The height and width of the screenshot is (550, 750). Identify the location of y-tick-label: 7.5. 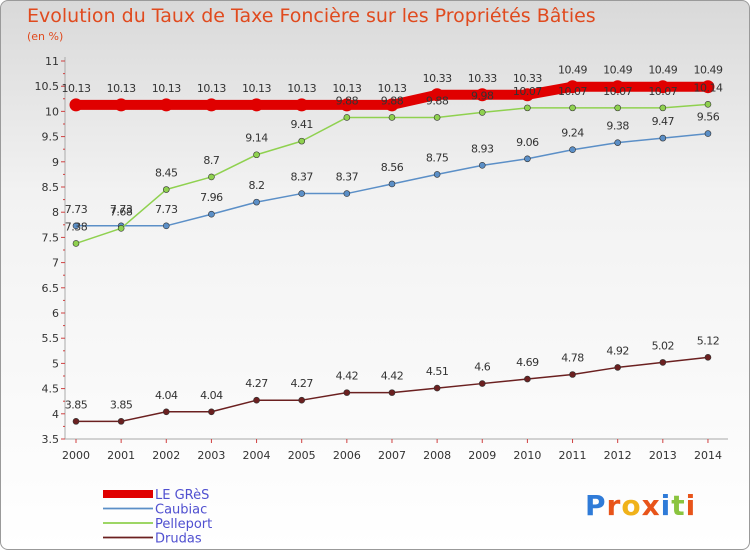
(51, 237).